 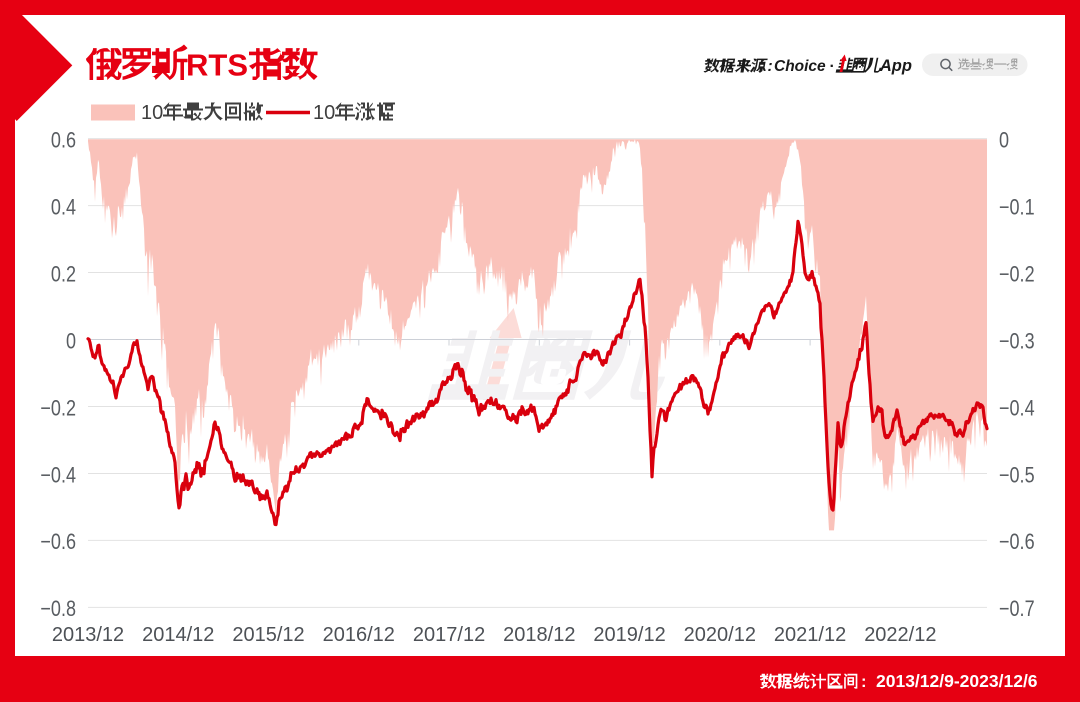 I want to click on svg-text: 2021/12, so click(x=810, y=635).